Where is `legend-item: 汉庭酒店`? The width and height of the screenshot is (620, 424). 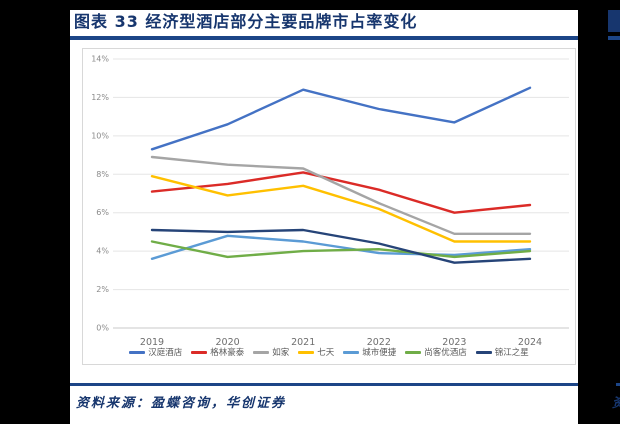 legend-item: 汉庭酒店 is located at coordinates (155, 352).